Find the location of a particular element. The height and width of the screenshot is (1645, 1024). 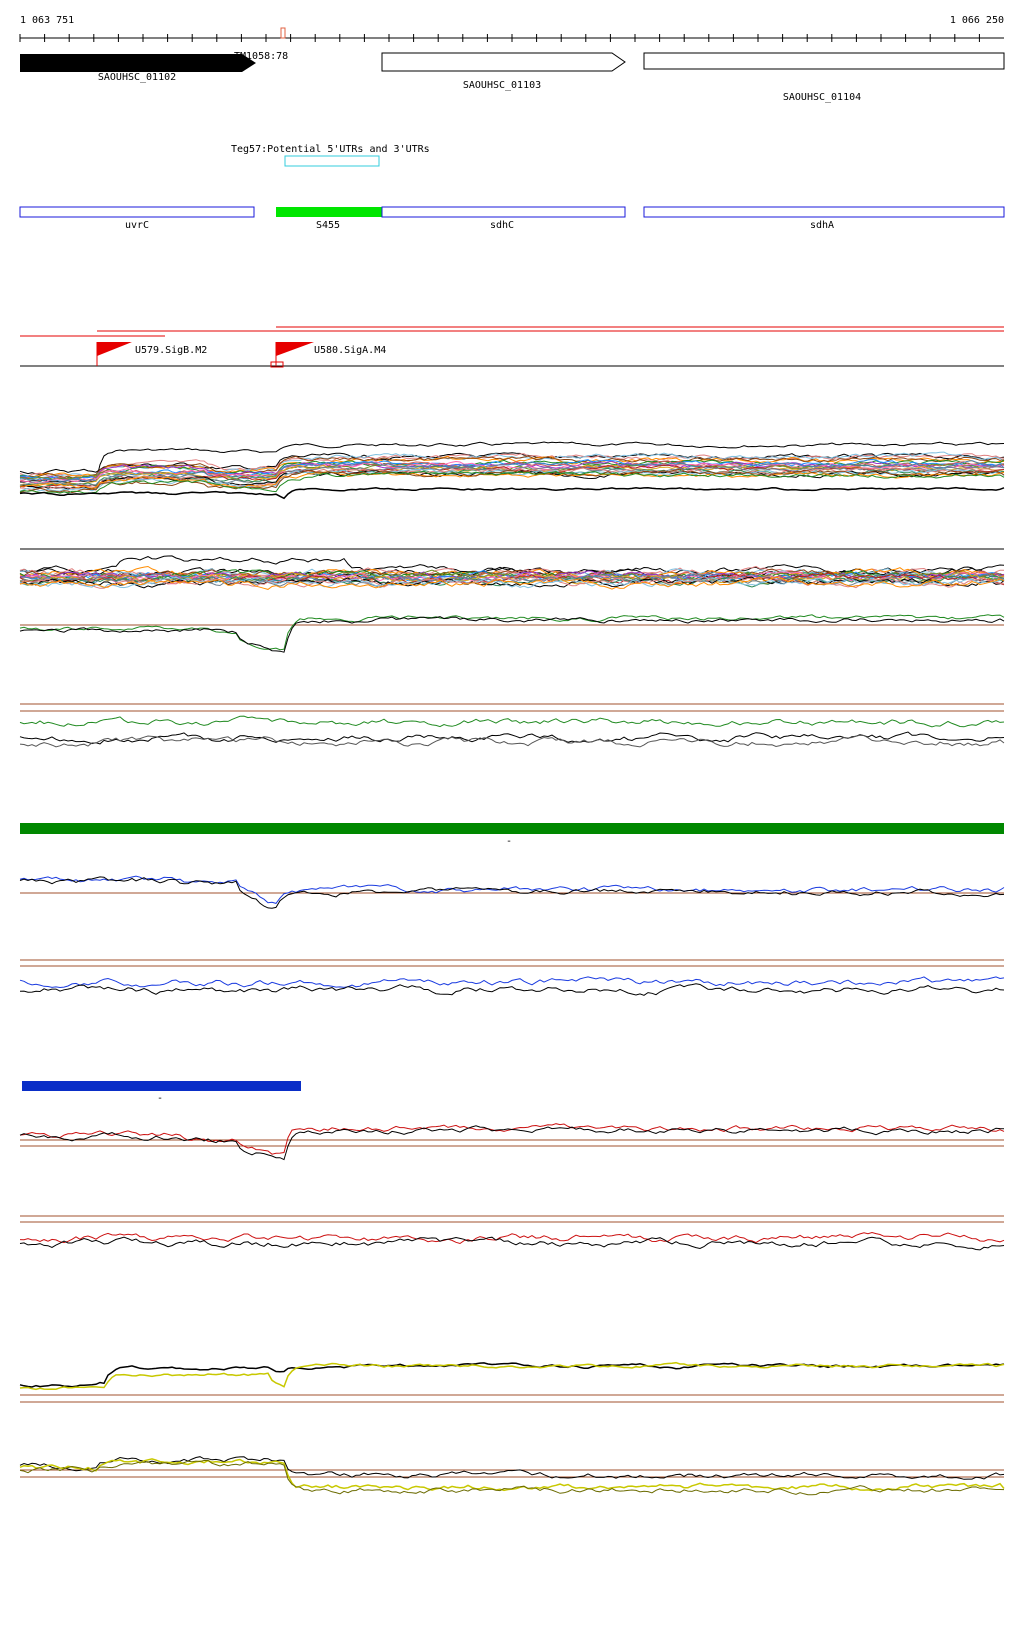

gene-label-SAOUHSC_01103: SAOUHSC_01103 is located at coordinates (502, 85).